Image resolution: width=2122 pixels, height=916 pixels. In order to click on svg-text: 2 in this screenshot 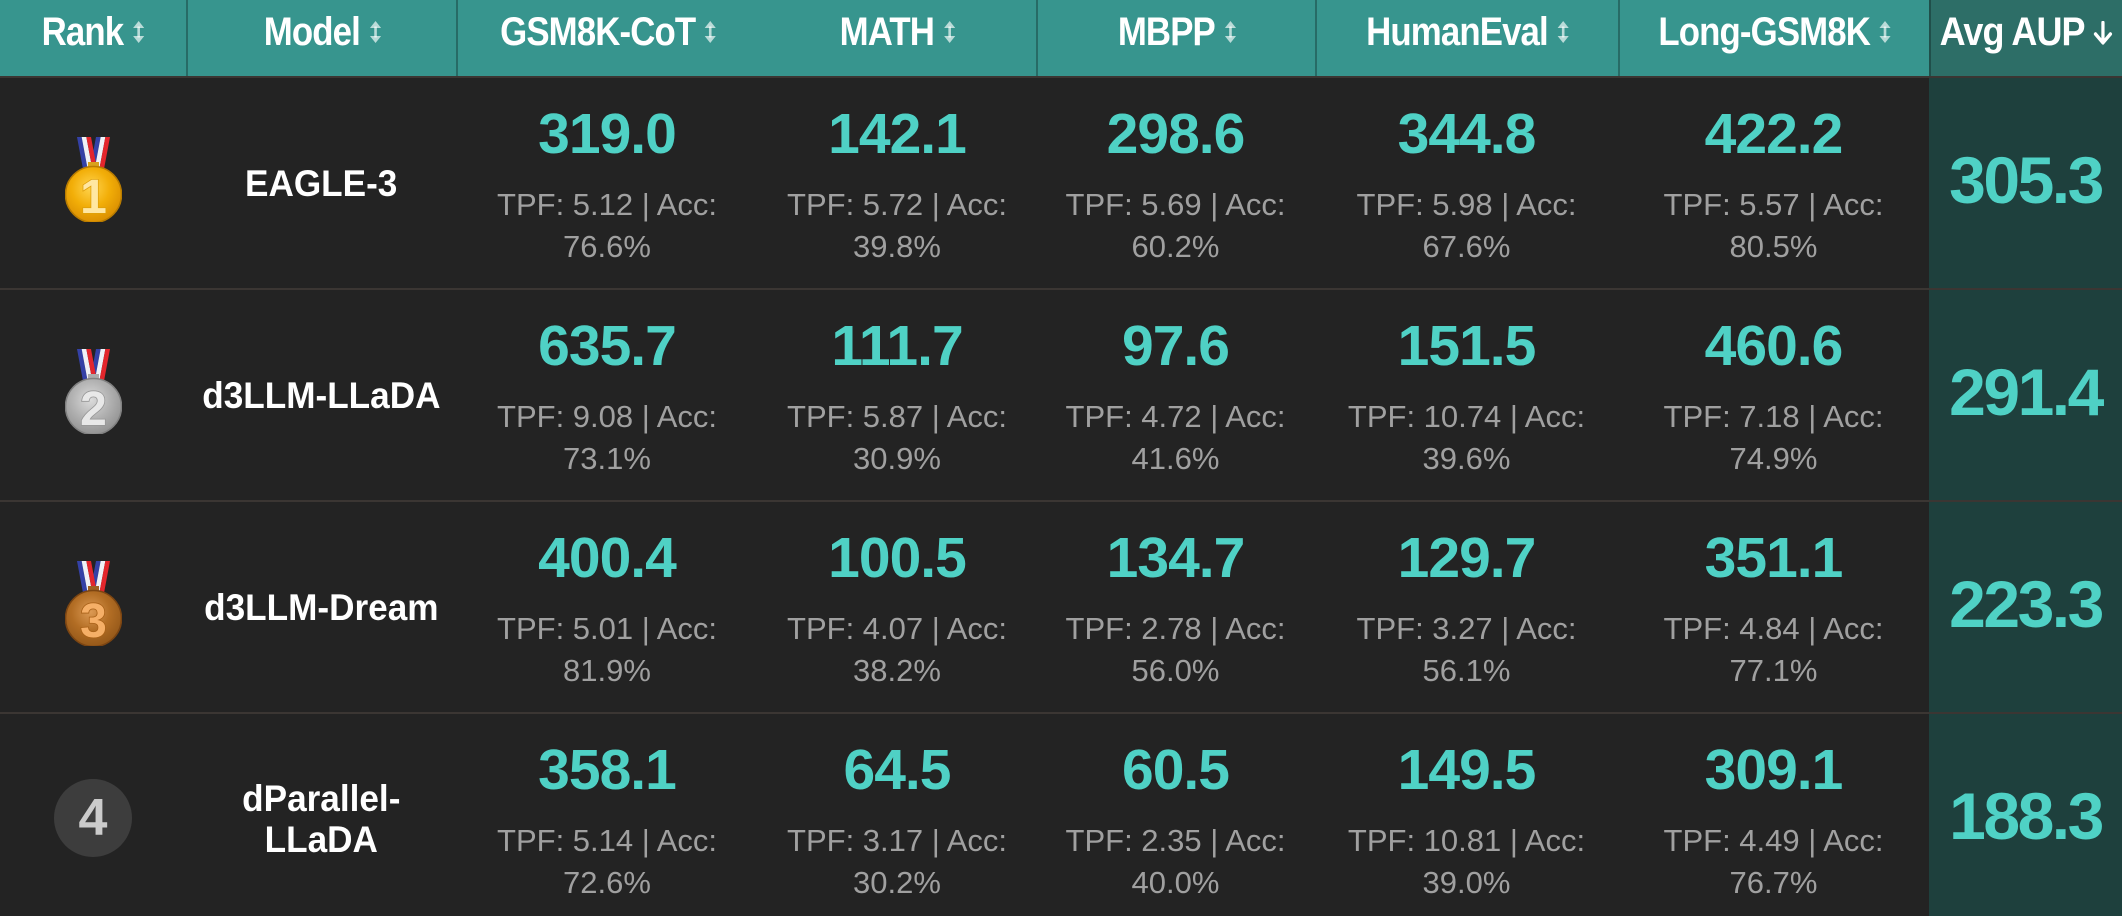, I will do `click(93, 408)`.